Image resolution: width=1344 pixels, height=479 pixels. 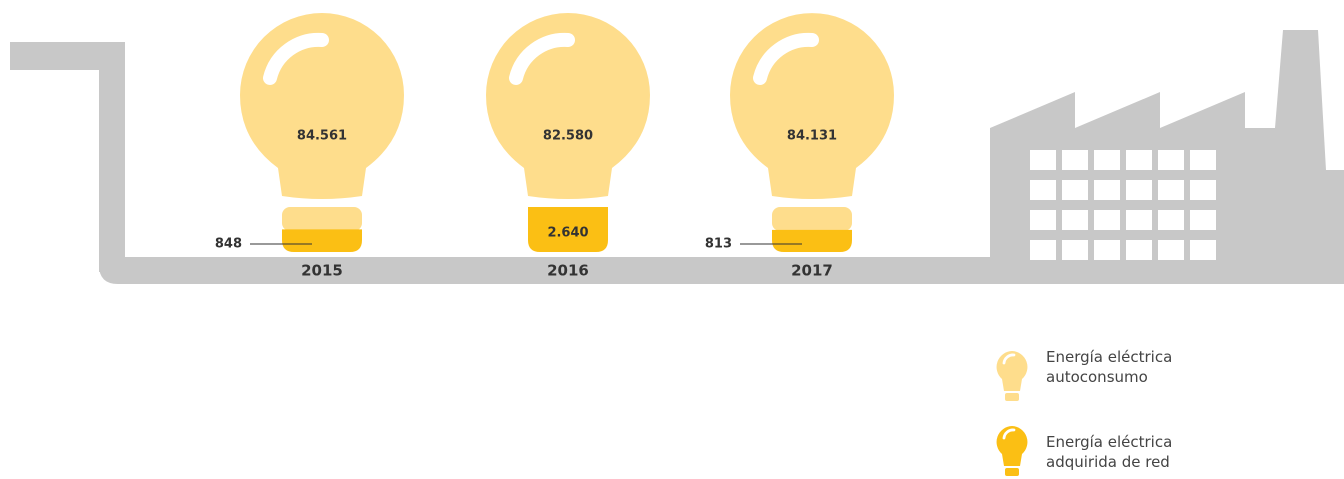 I want to click on factory, so click(x=1167, y=157).